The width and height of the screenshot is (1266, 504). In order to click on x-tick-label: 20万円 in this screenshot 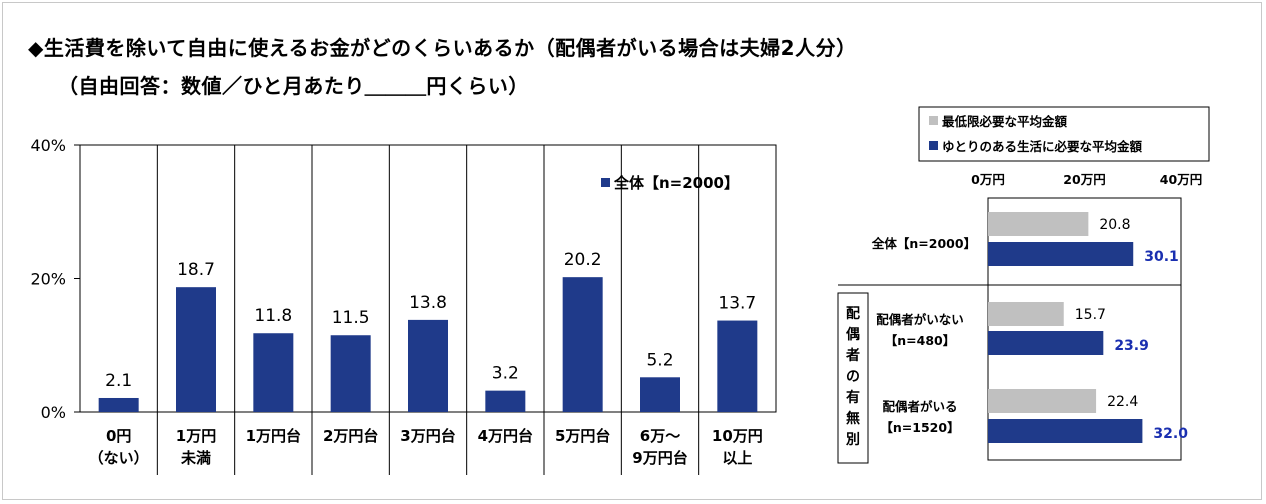, I will do `click(1084, 179)`.